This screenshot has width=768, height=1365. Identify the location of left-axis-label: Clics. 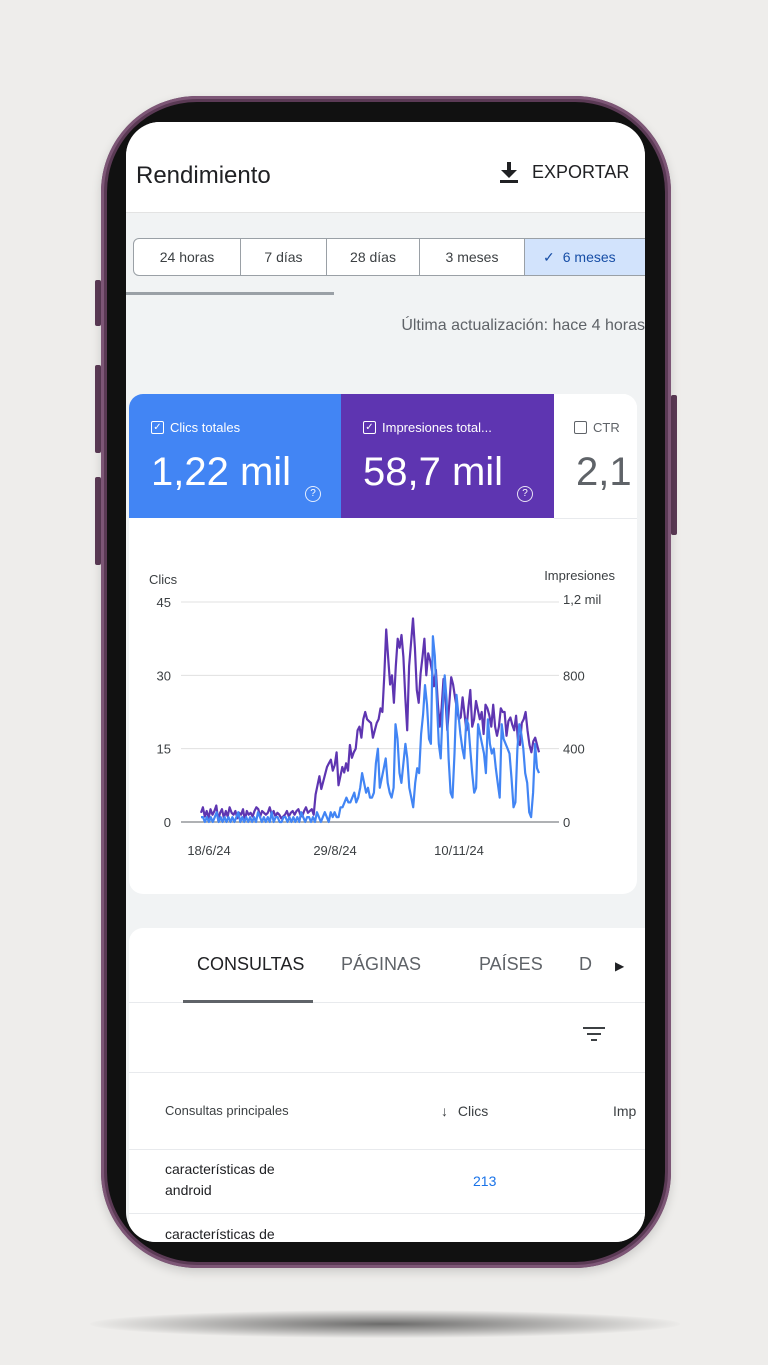
(163, 579).